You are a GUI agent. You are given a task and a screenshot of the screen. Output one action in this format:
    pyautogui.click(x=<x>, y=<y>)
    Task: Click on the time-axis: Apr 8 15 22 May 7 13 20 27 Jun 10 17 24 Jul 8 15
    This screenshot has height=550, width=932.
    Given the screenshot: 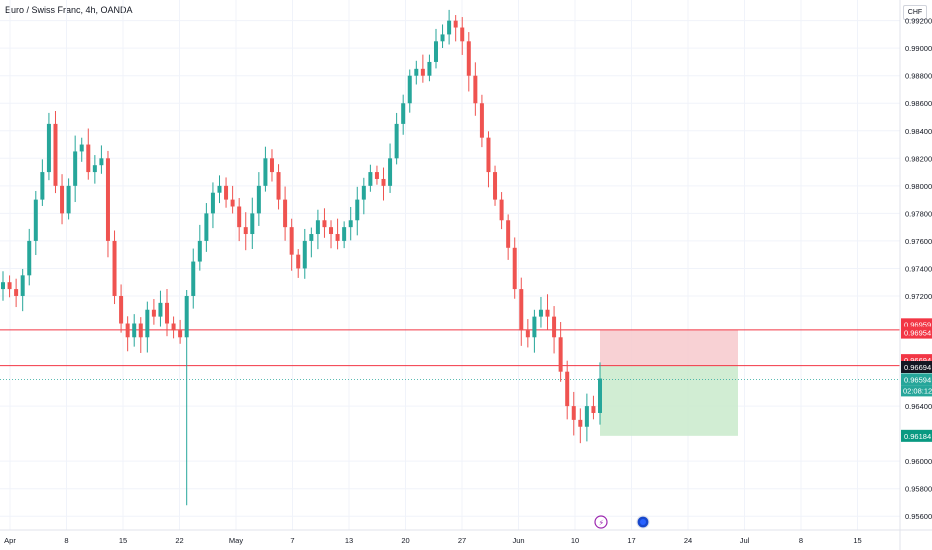 What is the action you would take?
    pyautogui.click(x=466, y=537)
    